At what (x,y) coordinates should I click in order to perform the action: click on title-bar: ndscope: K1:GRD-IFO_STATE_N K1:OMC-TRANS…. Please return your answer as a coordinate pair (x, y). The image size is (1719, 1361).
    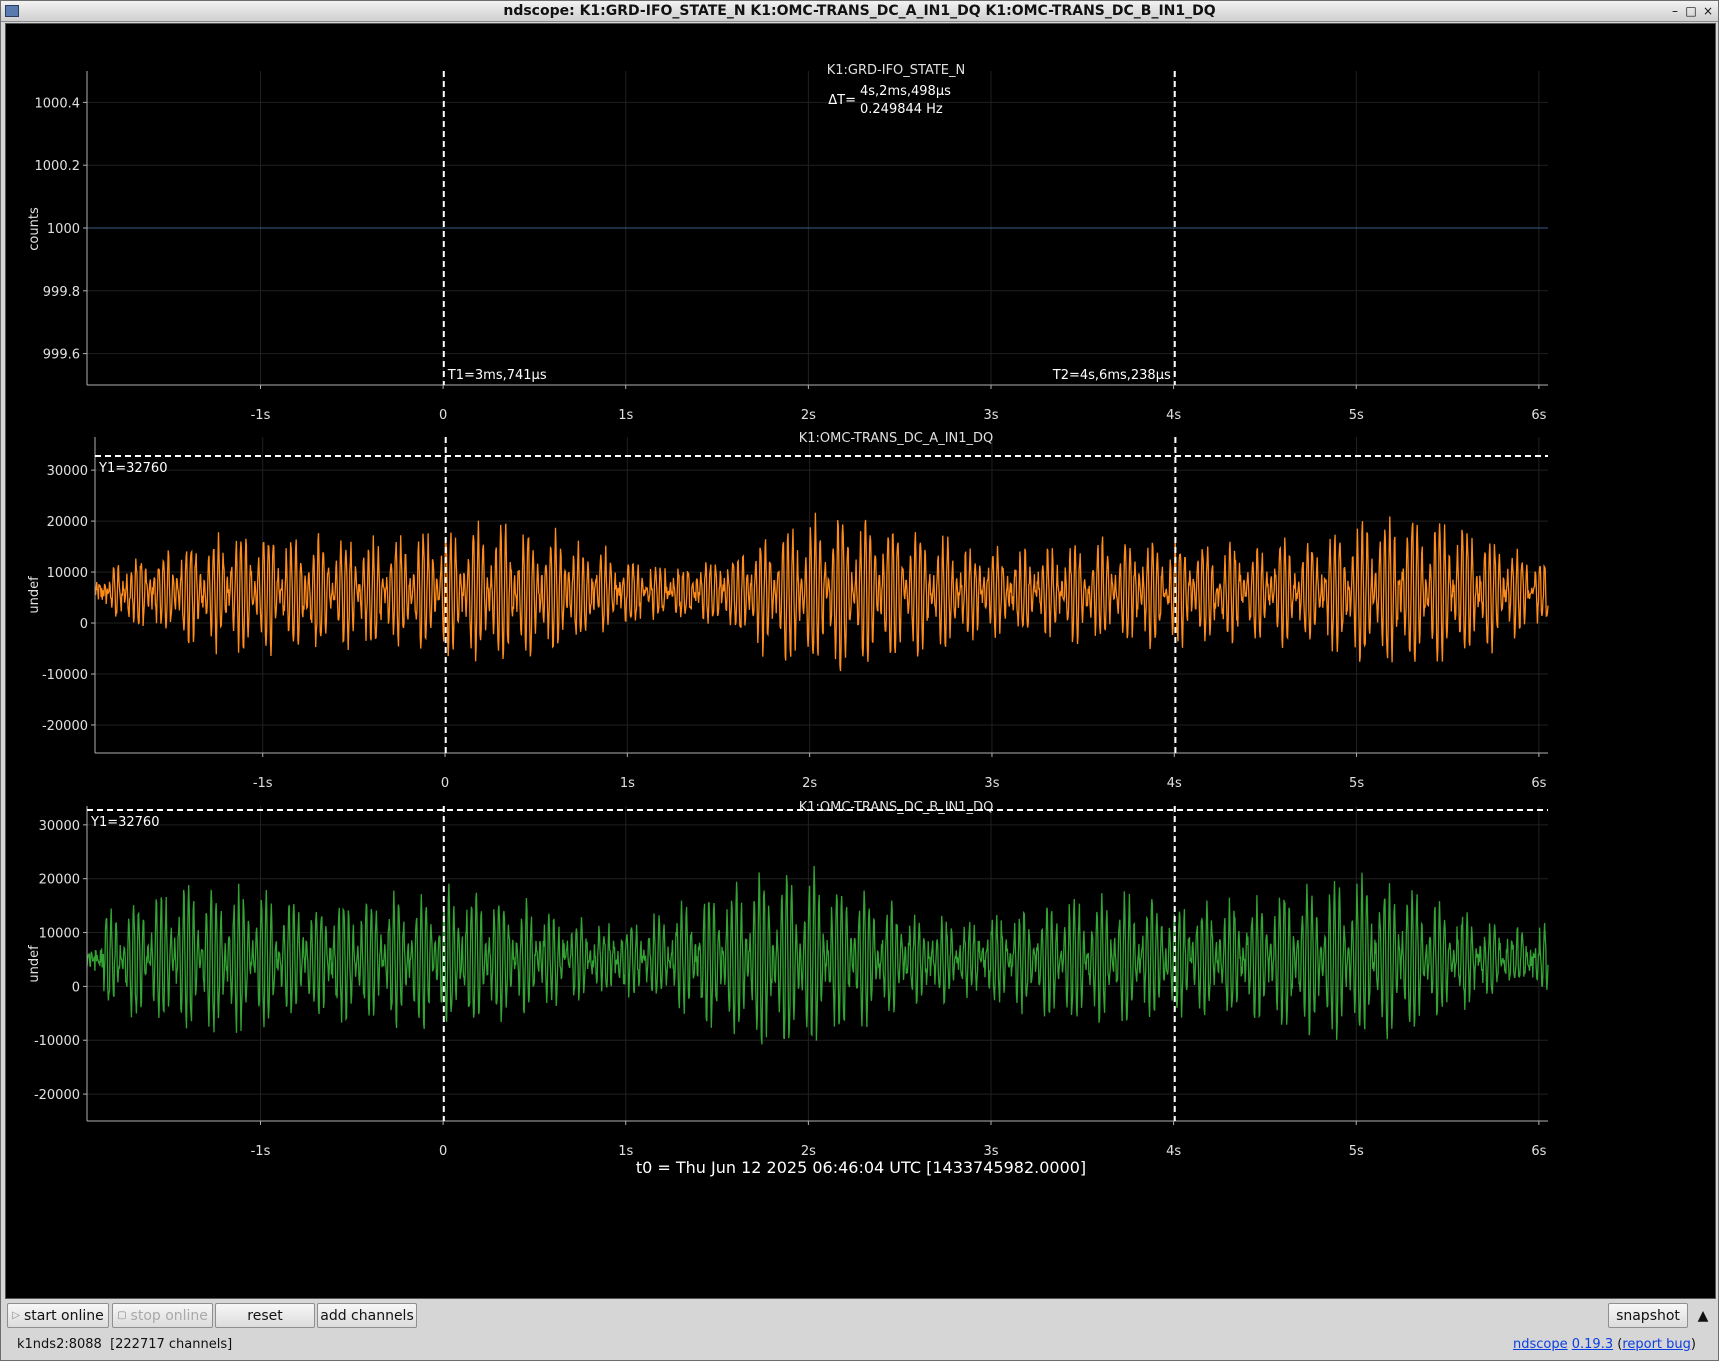
    Looking at the image, I should click on (859, 11).